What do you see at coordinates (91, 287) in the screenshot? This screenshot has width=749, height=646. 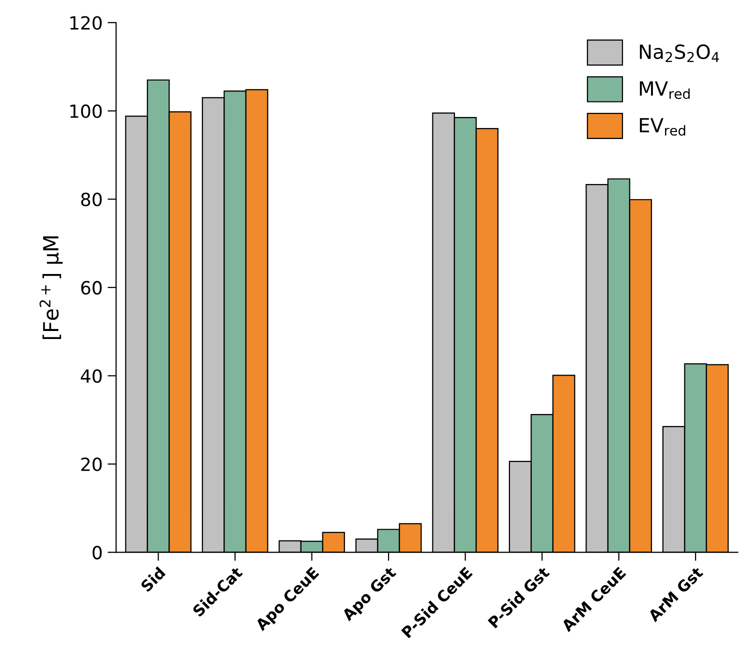 I see `y-tick-label: 60` at bounding box center [91, 287].